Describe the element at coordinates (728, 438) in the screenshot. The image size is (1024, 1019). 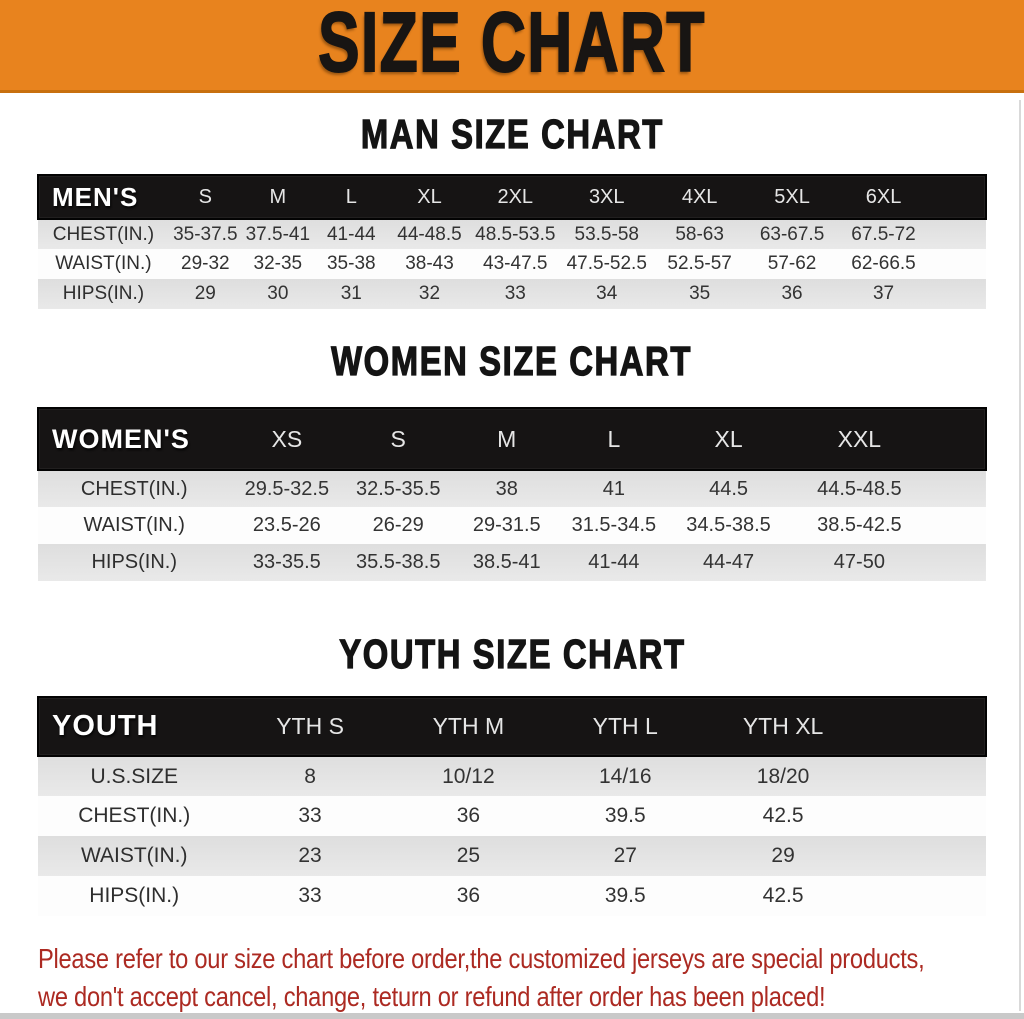
I see `column-header: XL` at that location.